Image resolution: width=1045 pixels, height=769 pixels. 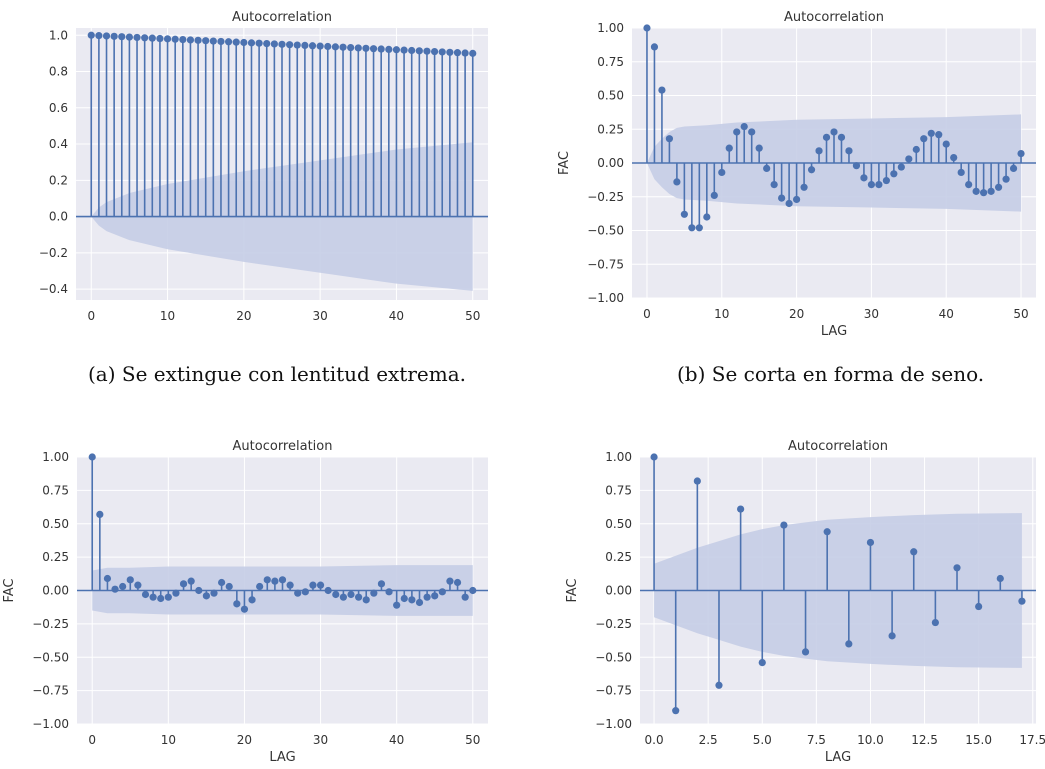 What do you see at coordinates (610, 96) in the screenshot?
I see `y-tick-label: 0.50` at bounding box center [610, 96].